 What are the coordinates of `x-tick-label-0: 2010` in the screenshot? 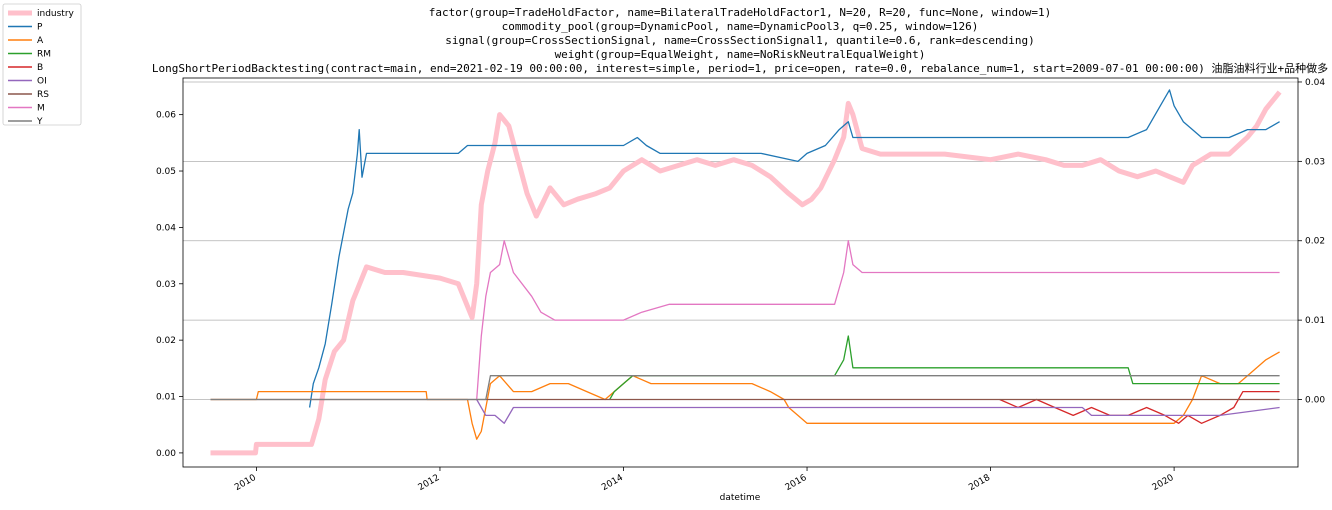 It's located at (245, 483).